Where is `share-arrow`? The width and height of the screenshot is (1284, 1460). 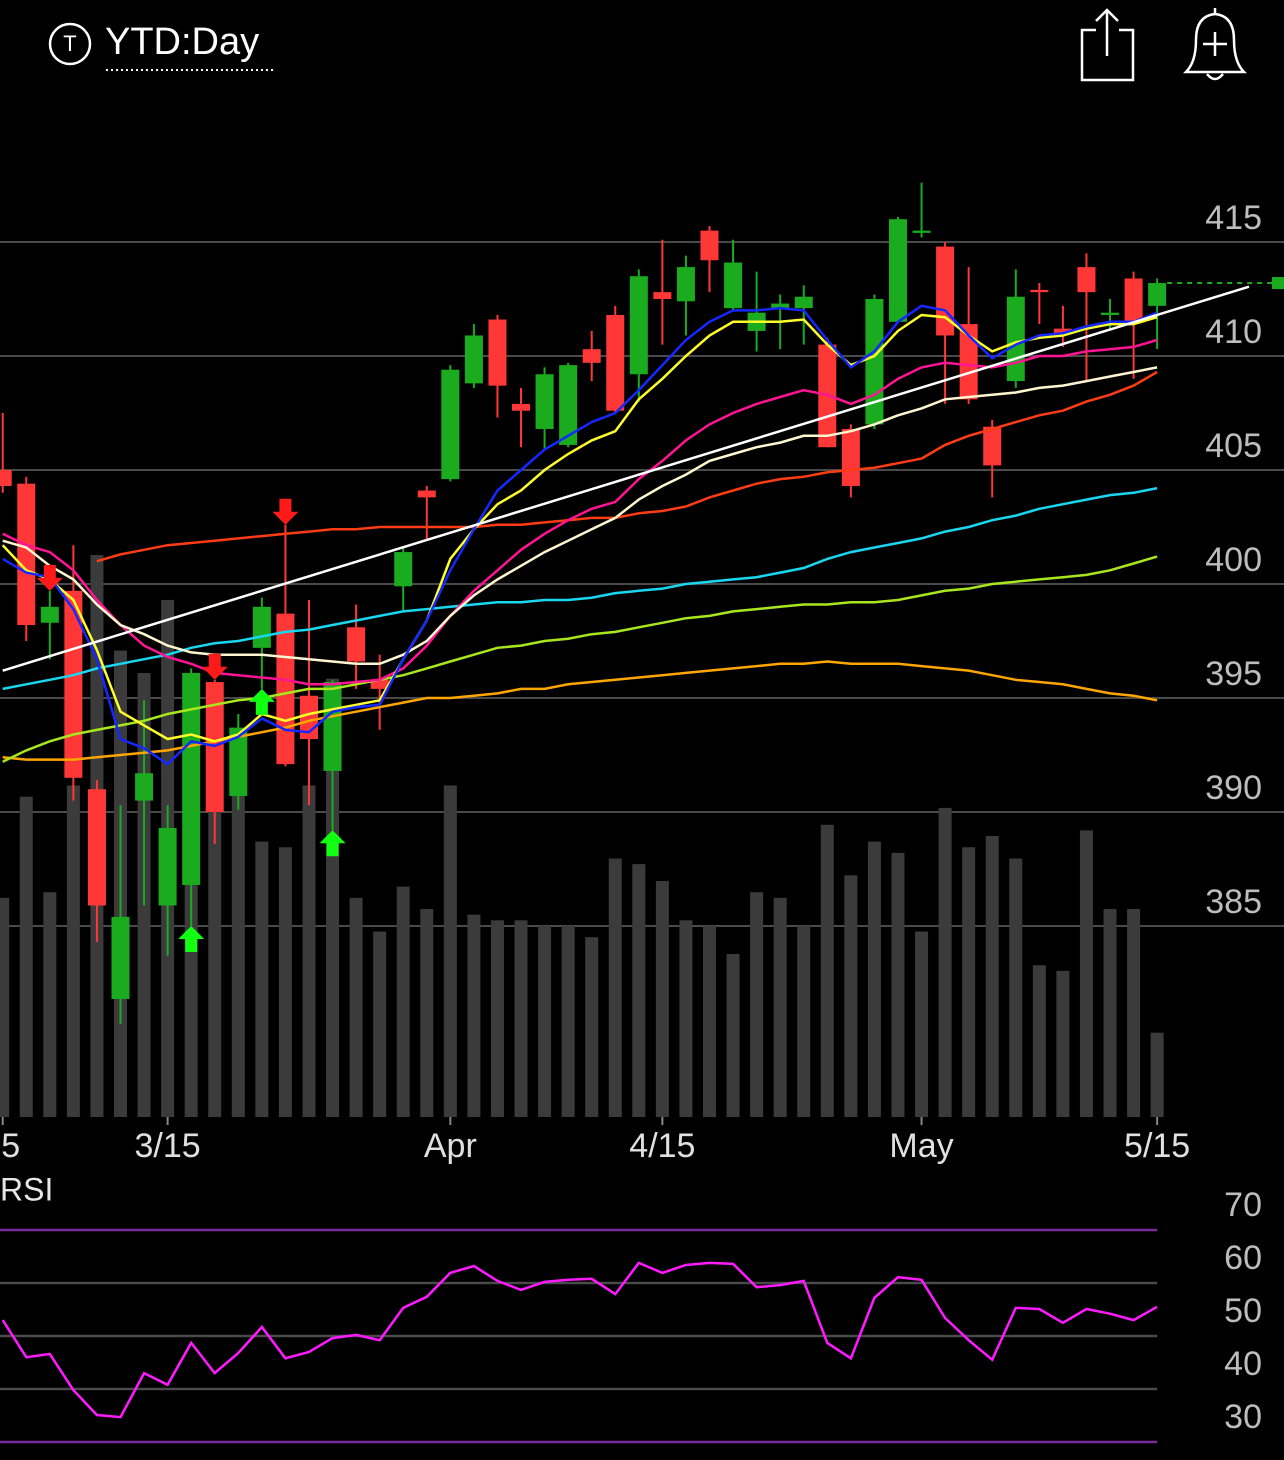
share-arrow is located at coordinates (1107, 32).